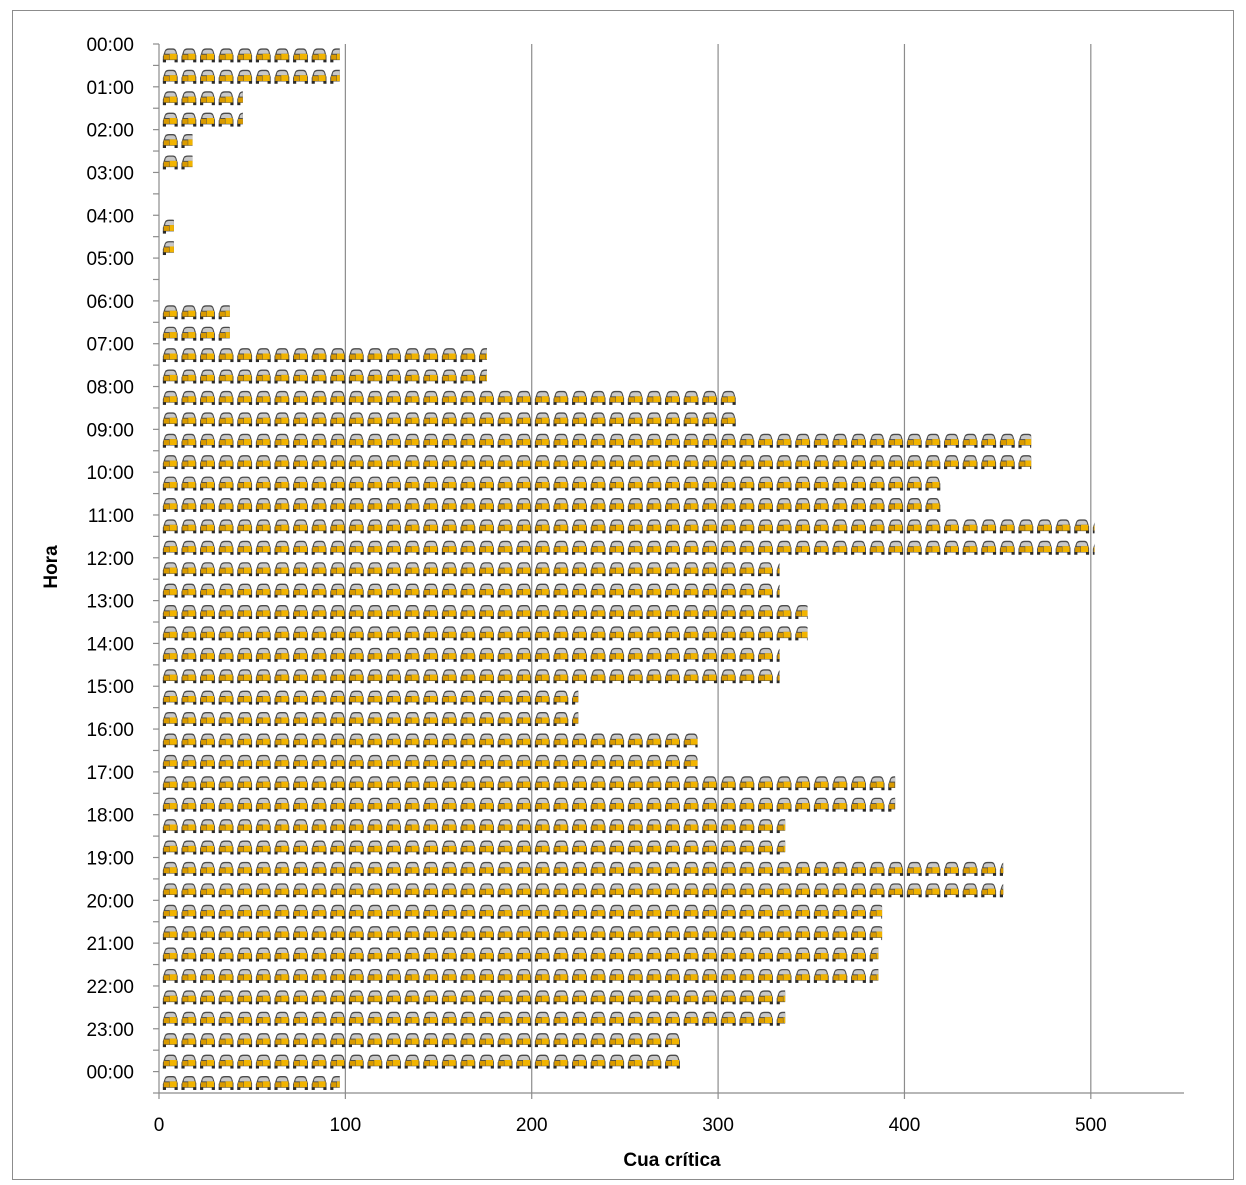  Describe the element at coordinates (110, 388) in the screenshot. I see `y-tick-label: 08:00` at that location.